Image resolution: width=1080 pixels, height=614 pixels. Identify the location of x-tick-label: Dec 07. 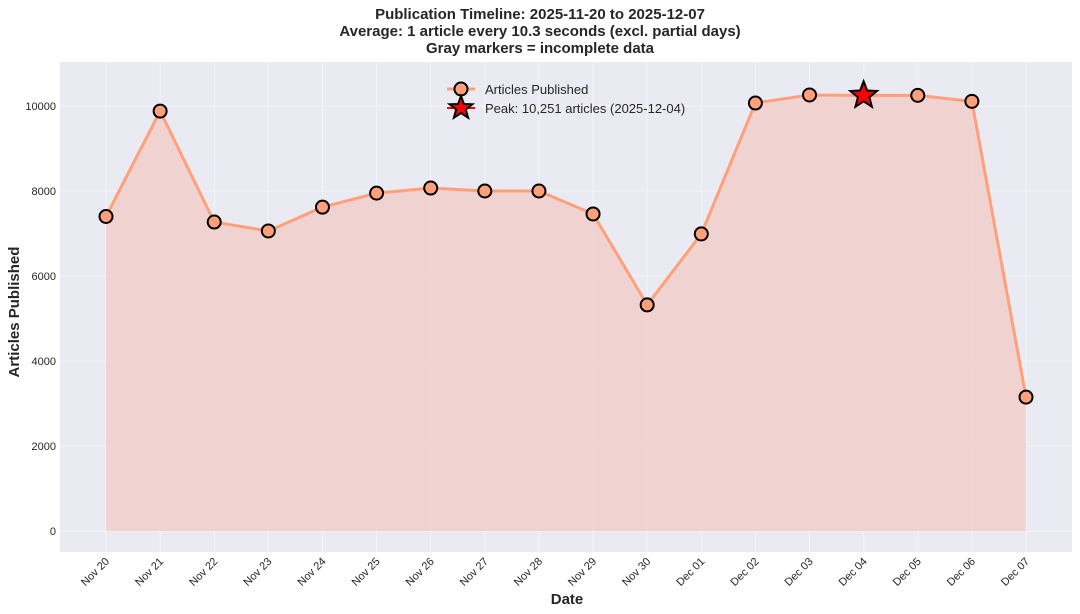
(1015, 572).